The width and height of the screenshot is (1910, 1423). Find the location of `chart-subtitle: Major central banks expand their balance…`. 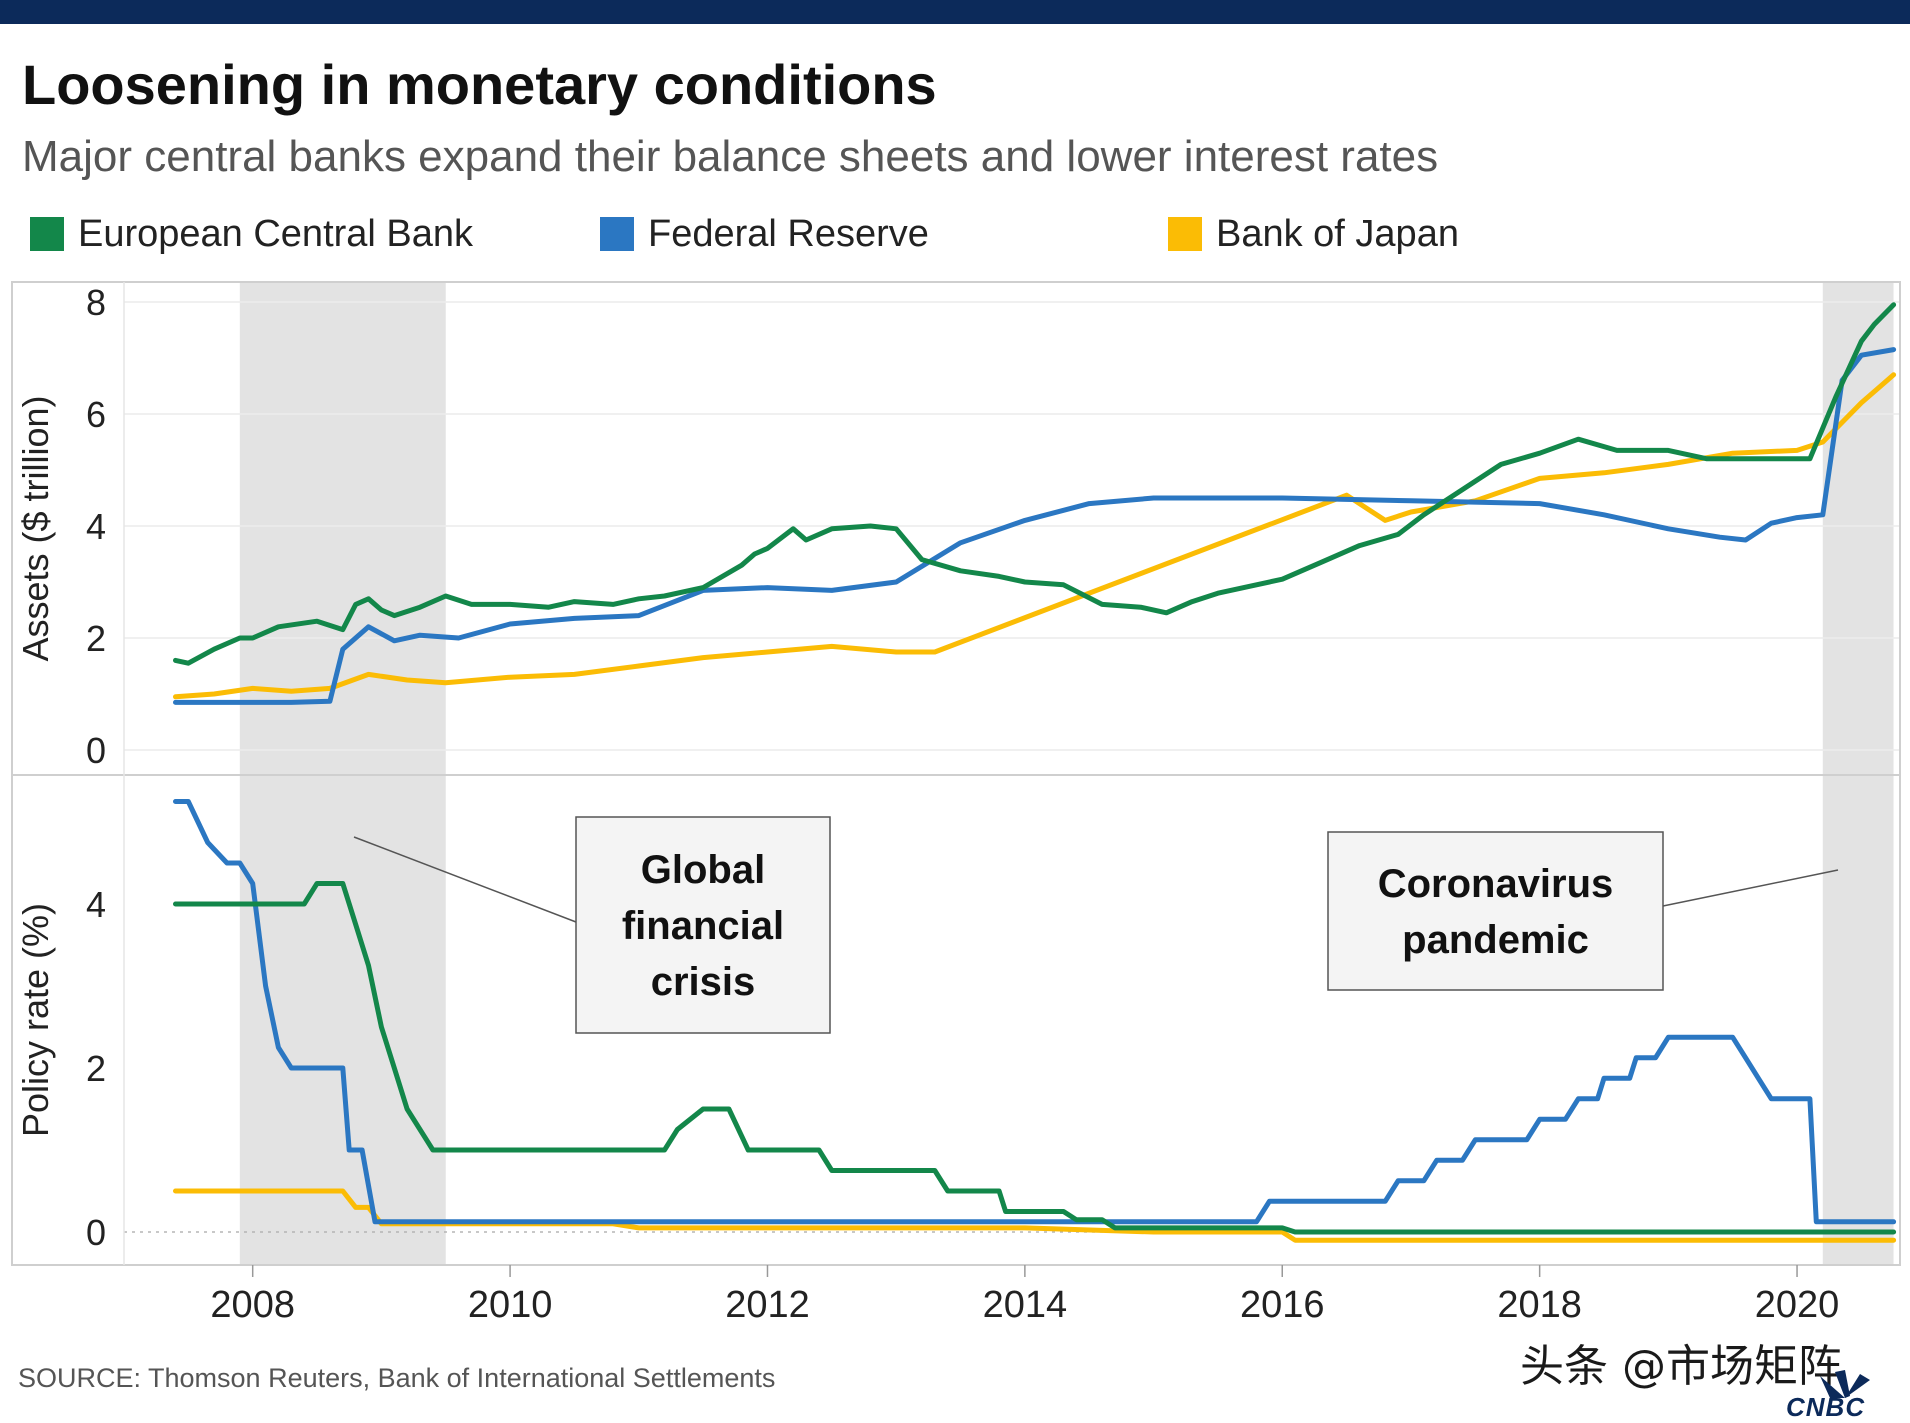

chart-subtitle: Major central banks expand their balance… is located at coordinates (730, 156).